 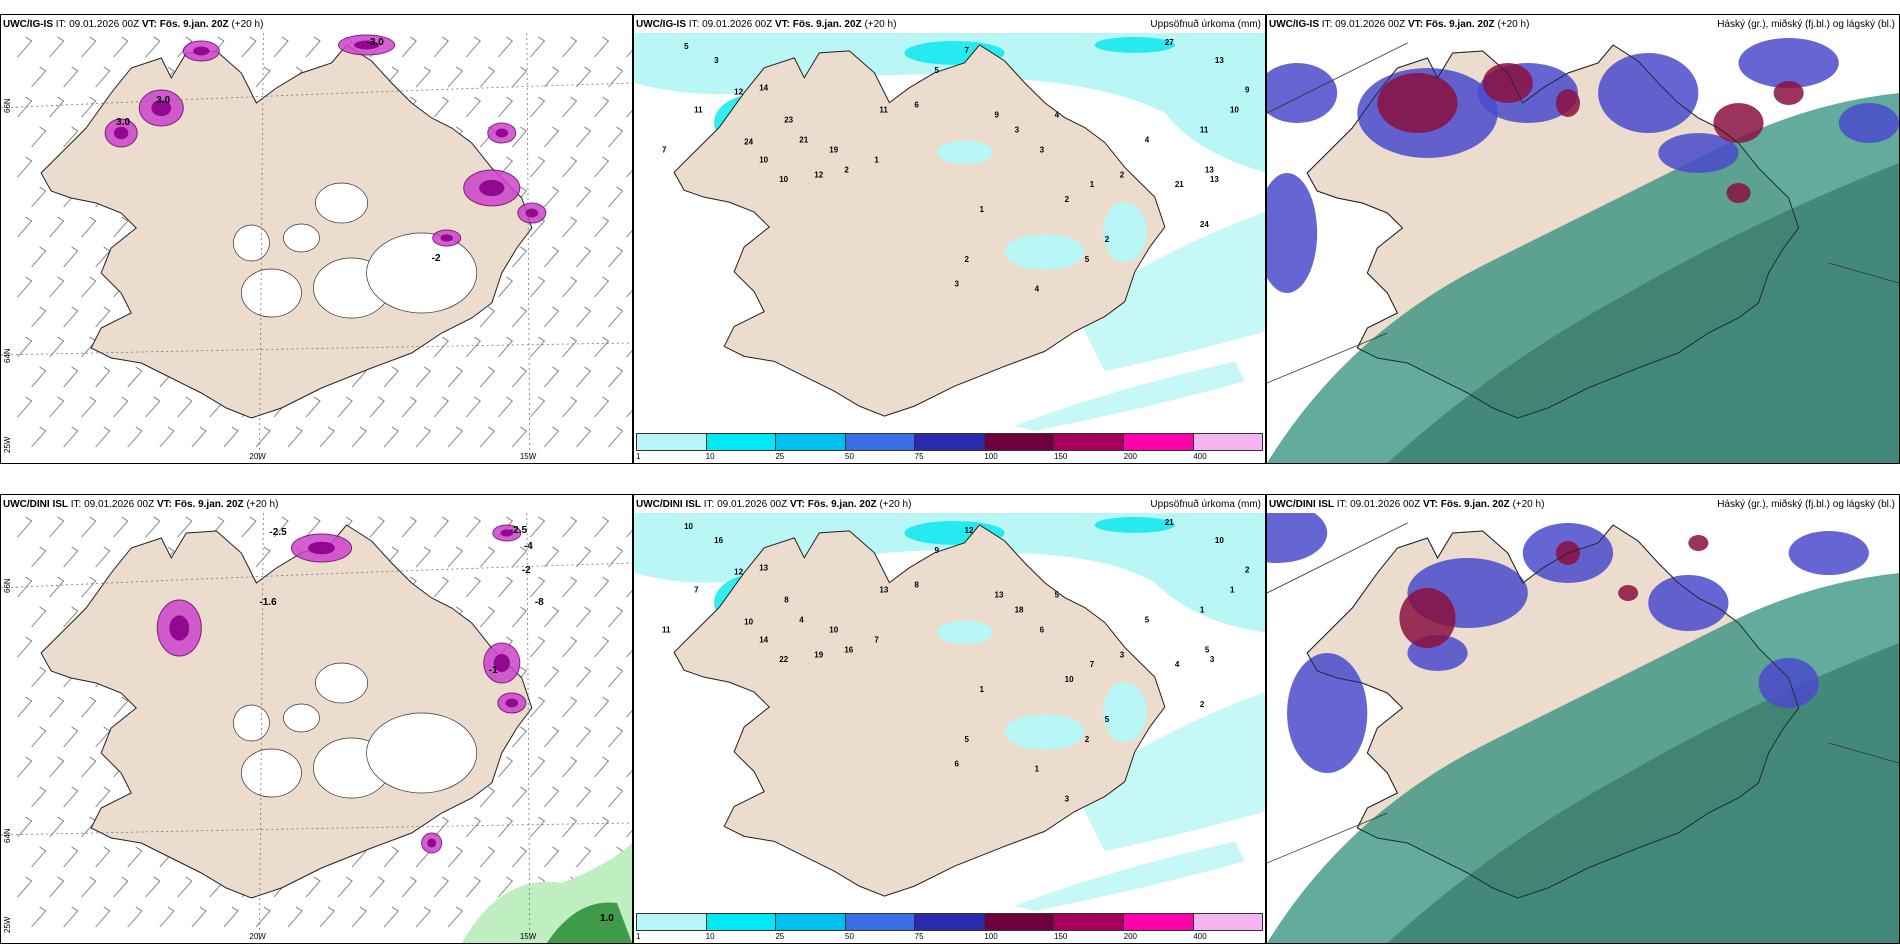 What do you see at coordinates (1451, 24) in the screenshot?
I see `valid-time: VT: Fös. 9.jan. 20Z` at bounding box center [1451, 24].